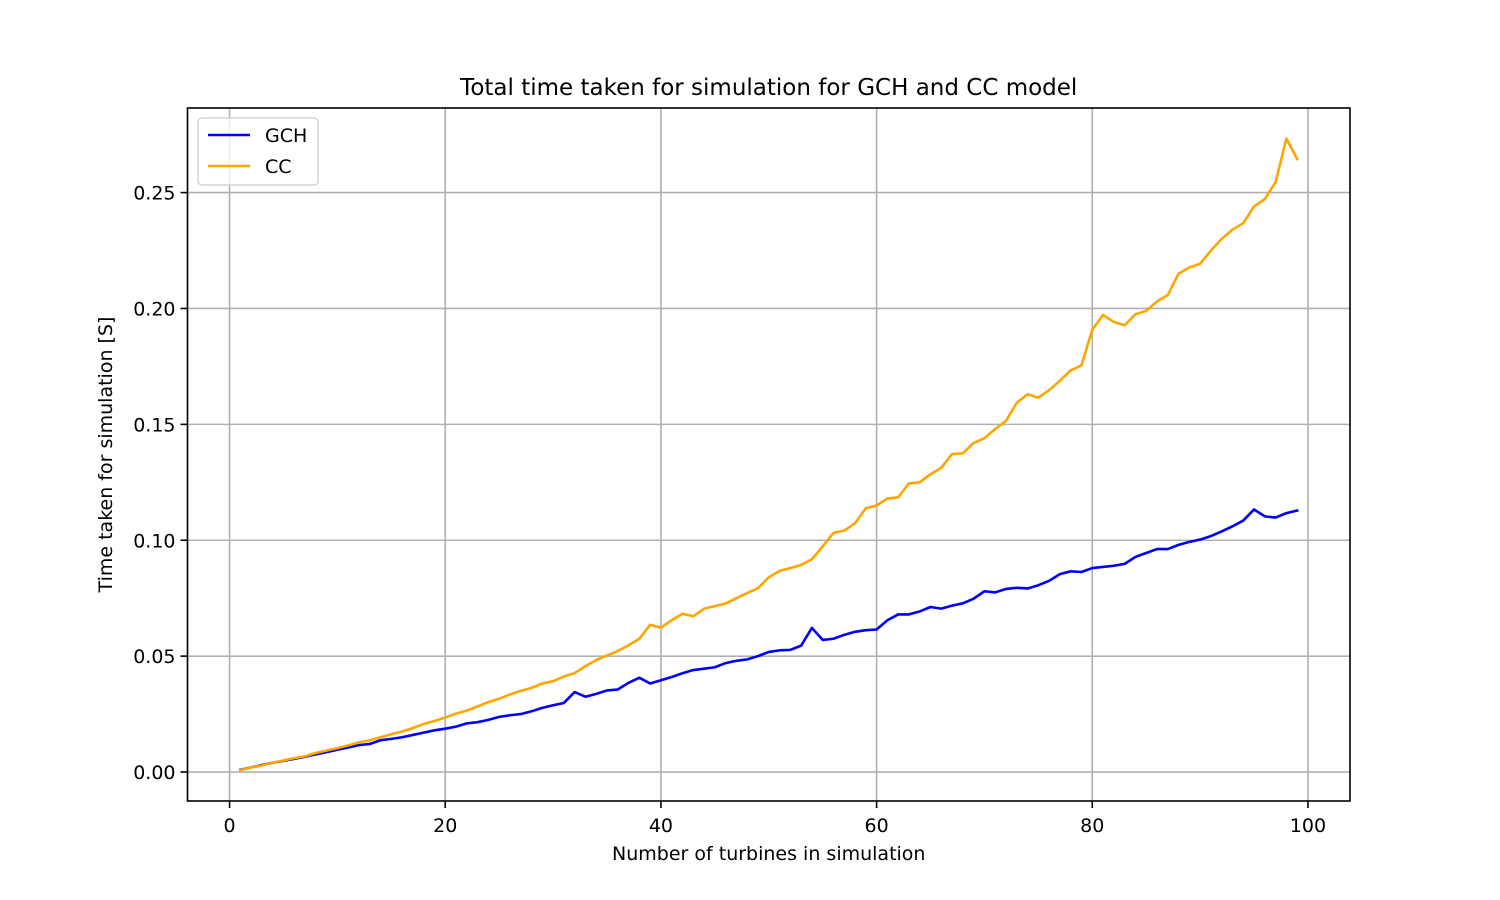 The height and width of the screenshot is (900, 1500). I want to click on y-tick-label: 0.00, so click(154, 773).